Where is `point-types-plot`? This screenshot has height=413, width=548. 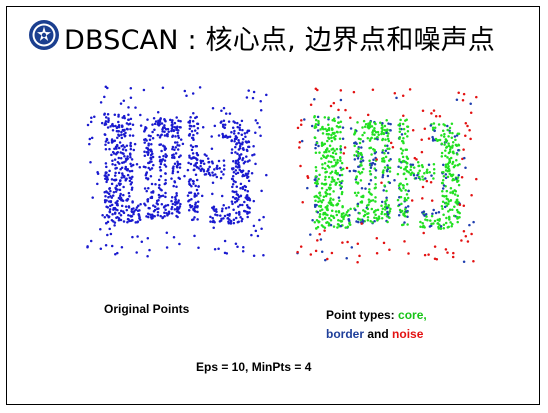 point-types-plot is located at coordinates (387, 175).